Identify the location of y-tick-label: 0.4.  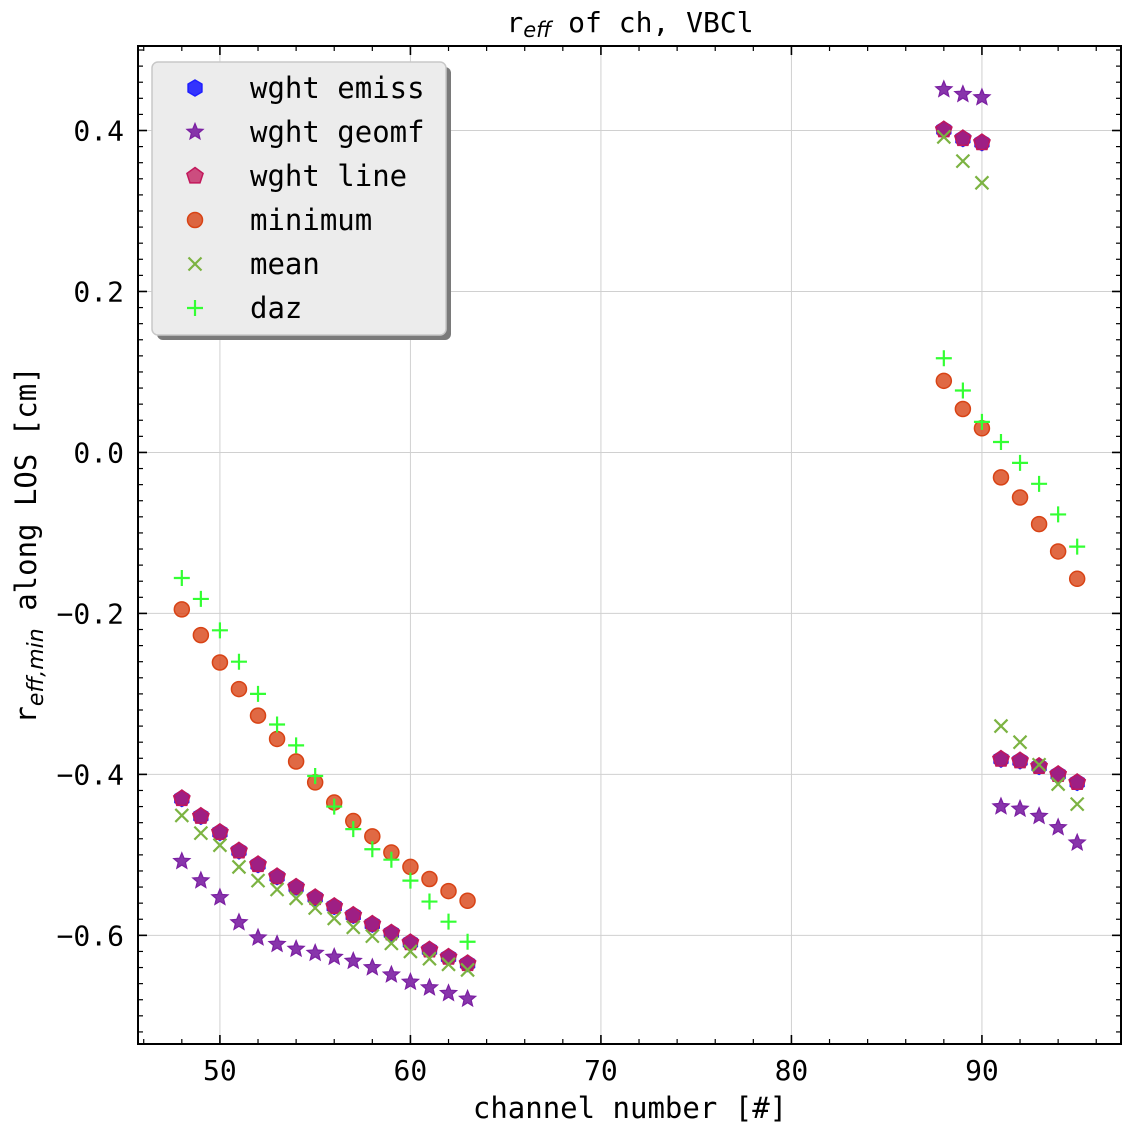
(98, 131).